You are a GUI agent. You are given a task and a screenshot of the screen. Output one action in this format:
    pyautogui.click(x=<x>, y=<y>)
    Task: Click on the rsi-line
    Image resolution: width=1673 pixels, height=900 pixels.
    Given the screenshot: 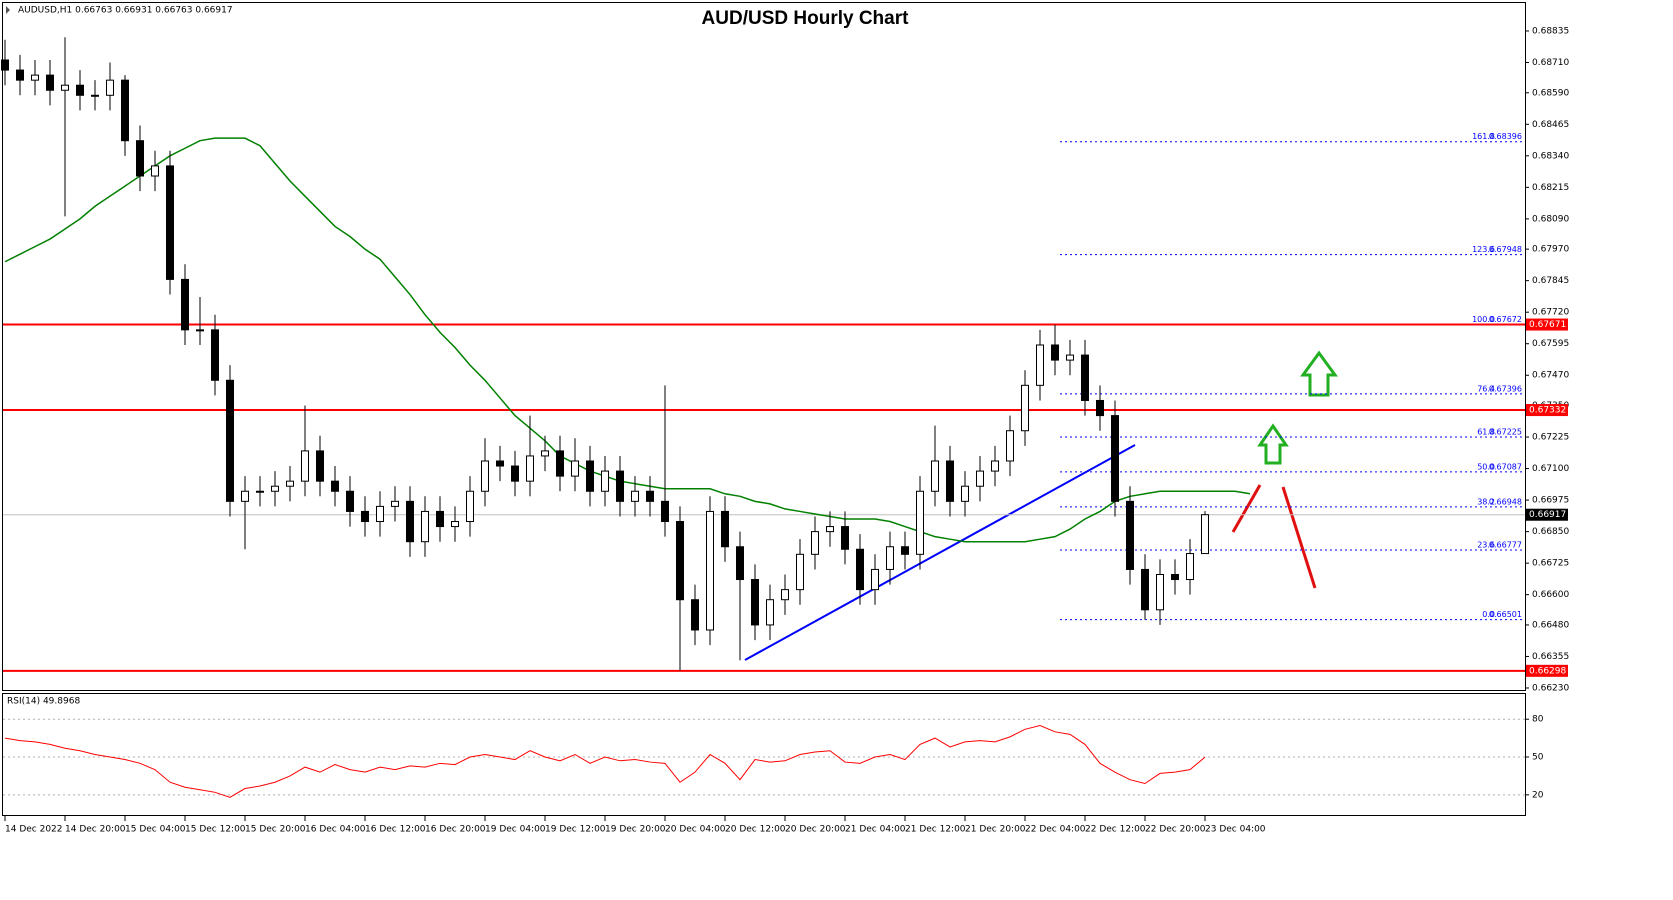 What is the action you would take?
    pyautogui.click(x=605, y=761)
    